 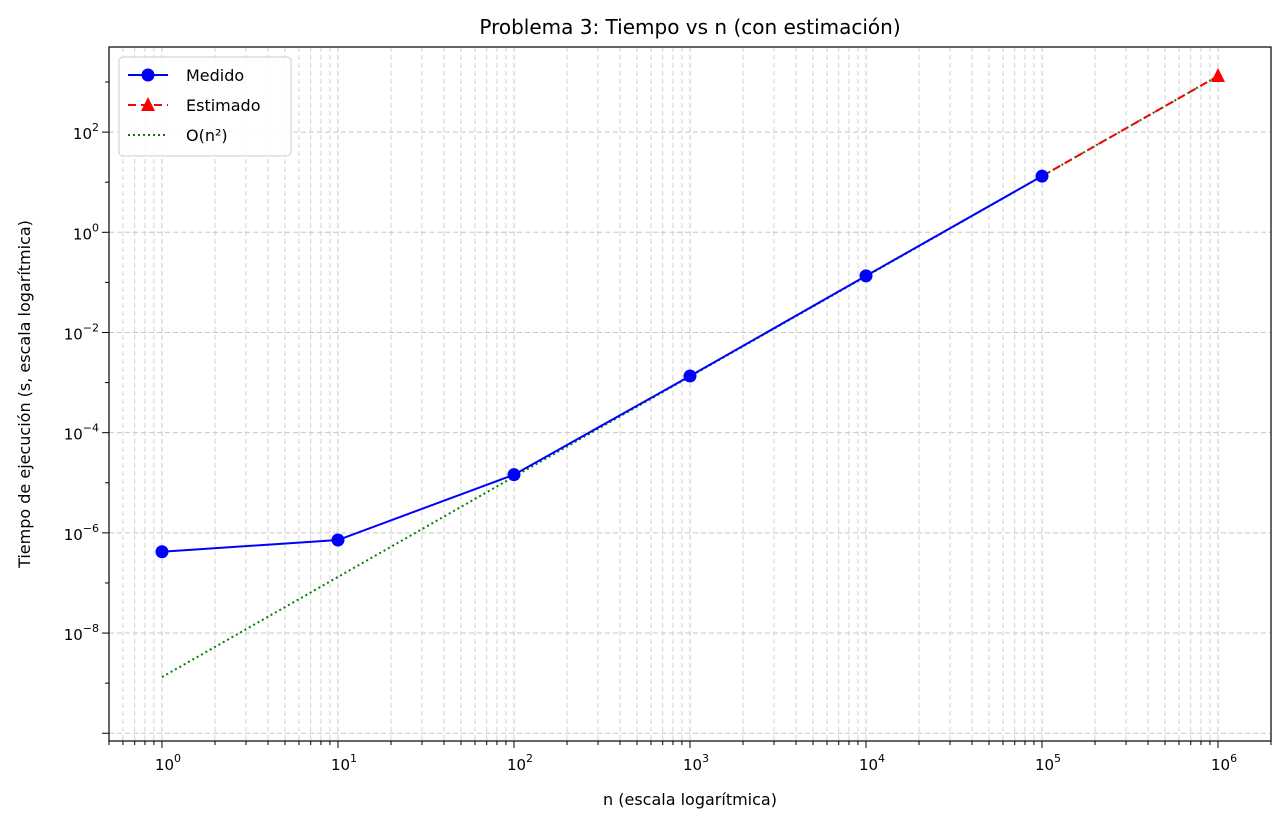 I want to click on y-tick-label: 10⁻⁶, so click(x=81, y=533).